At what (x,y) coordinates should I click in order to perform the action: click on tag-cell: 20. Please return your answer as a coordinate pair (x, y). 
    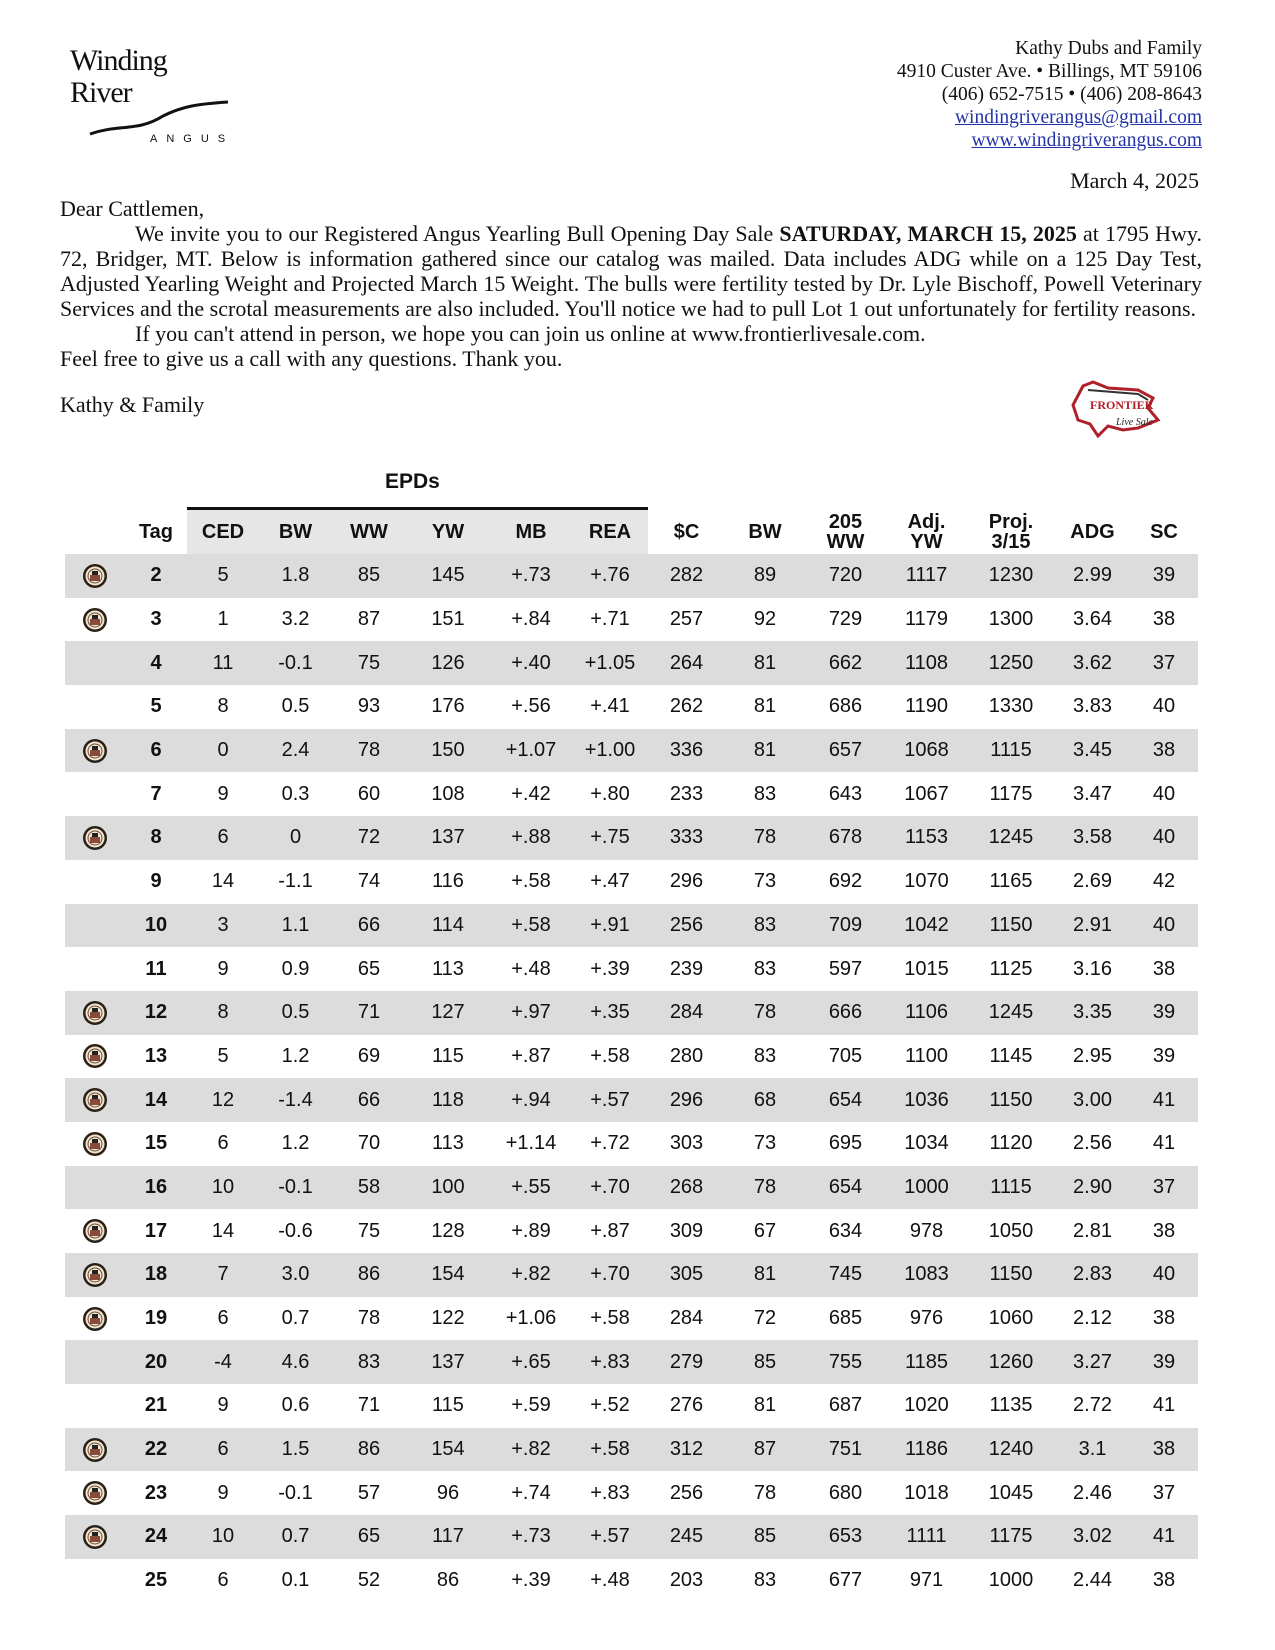
    Looking at the image, I should click on (156, 1362).